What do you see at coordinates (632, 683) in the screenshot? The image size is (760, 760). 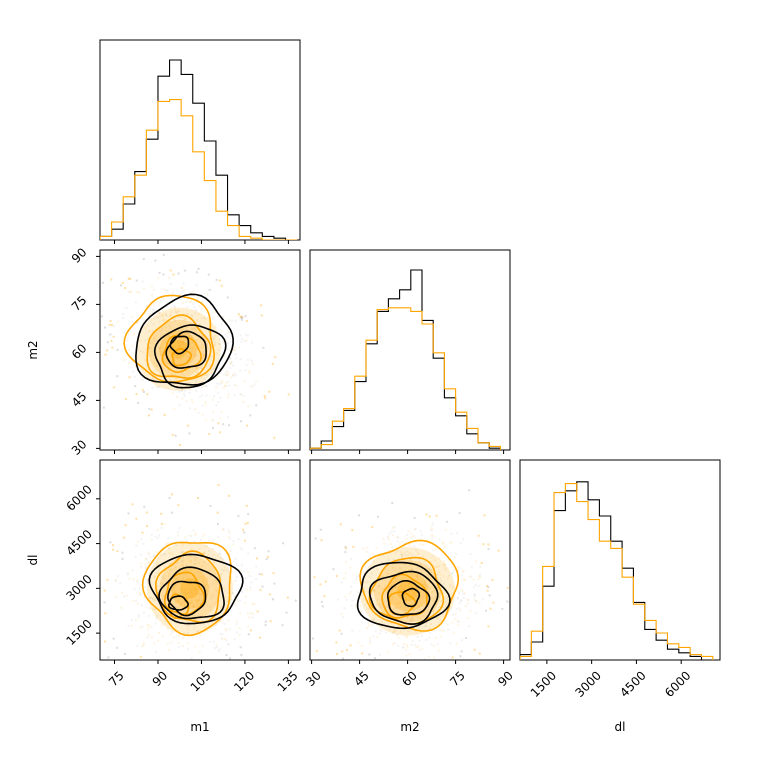 I see `x-tick-label-dl: 4500` at bounding box center [632, 683].